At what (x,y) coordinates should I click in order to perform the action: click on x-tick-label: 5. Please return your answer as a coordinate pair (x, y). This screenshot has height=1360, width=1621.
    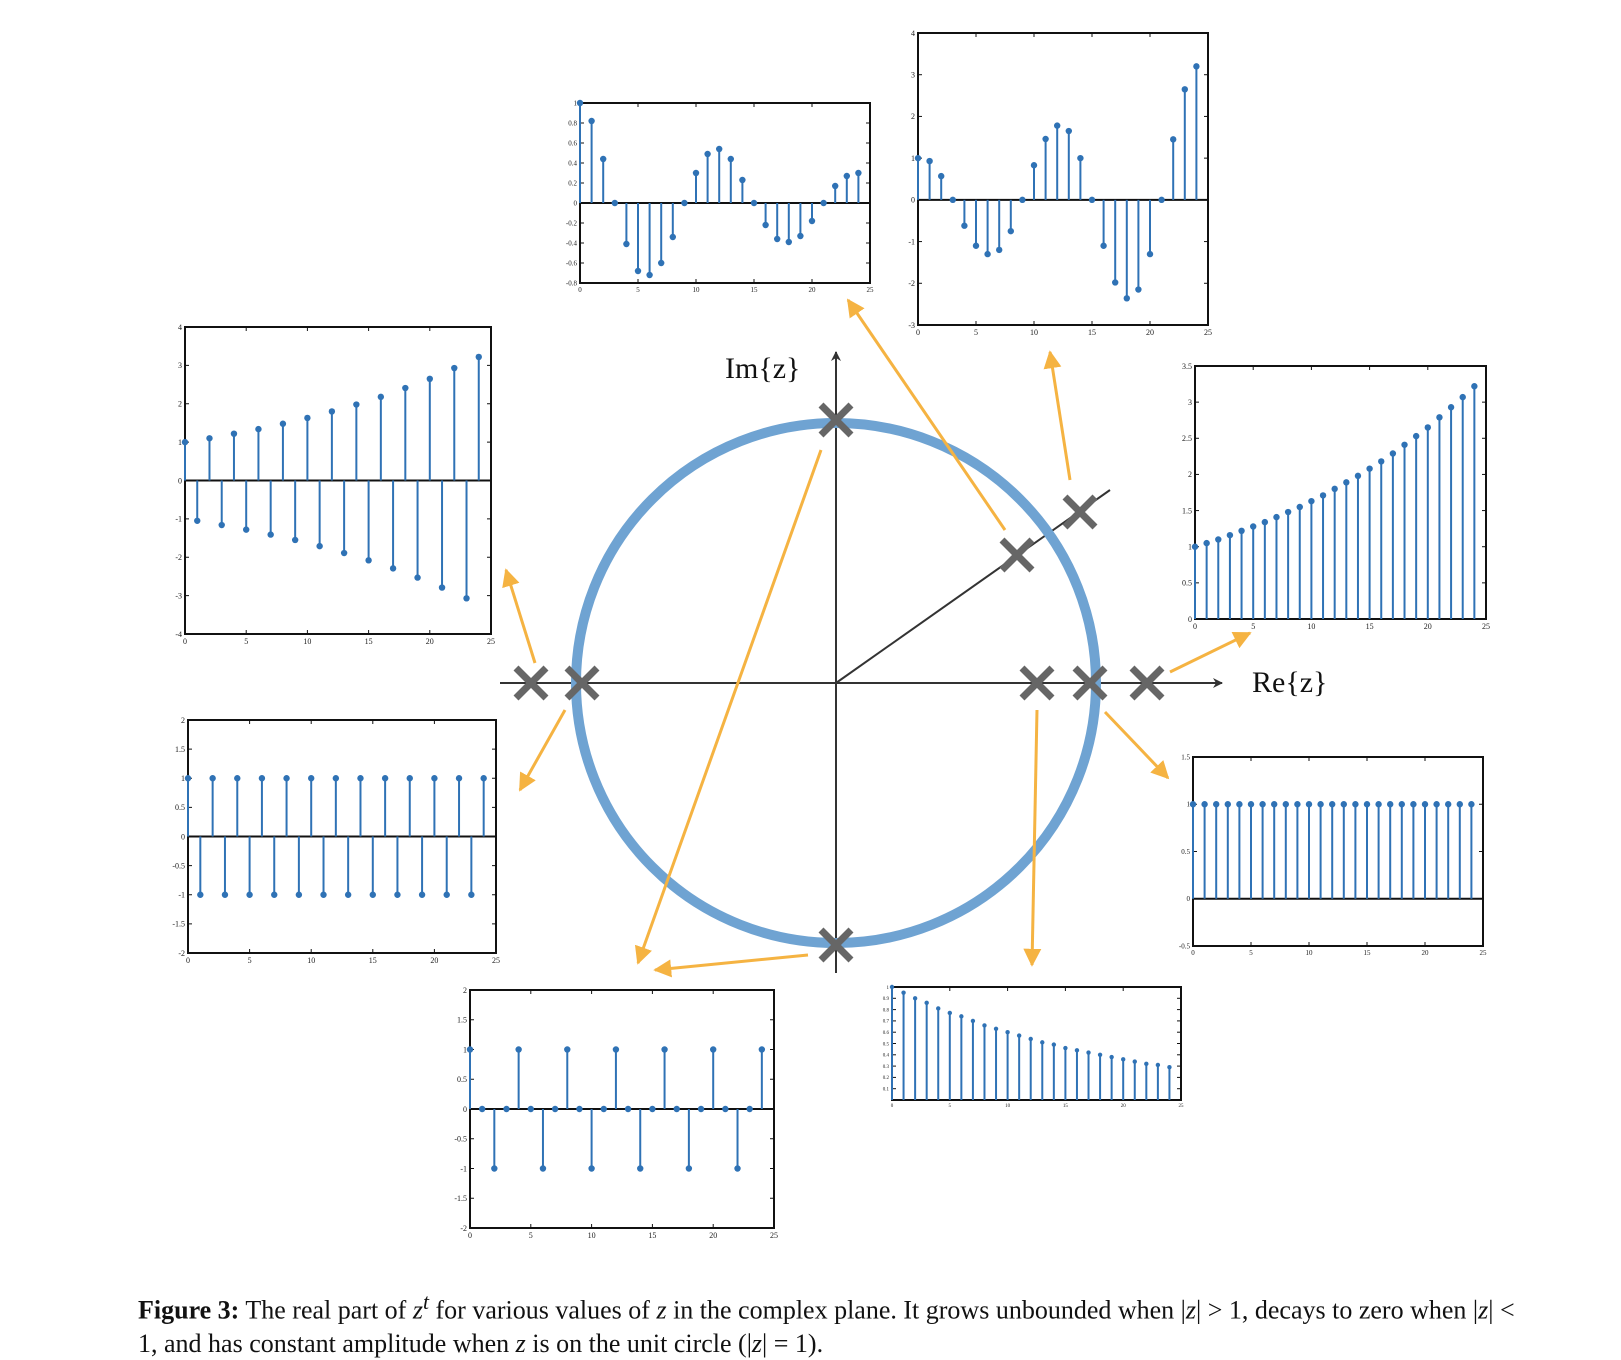
    Looking at the image, I should click on (976, 332).